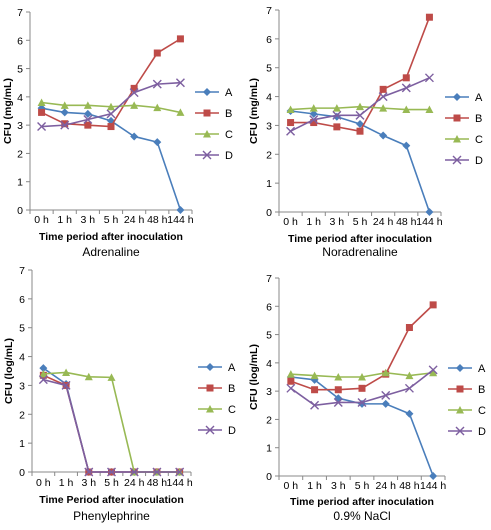 The height and width of the screenshot is (530, 491). Describe the element at coordinates (22, 300) in the screenshot. I see `y-tick-label: 6` at that location.